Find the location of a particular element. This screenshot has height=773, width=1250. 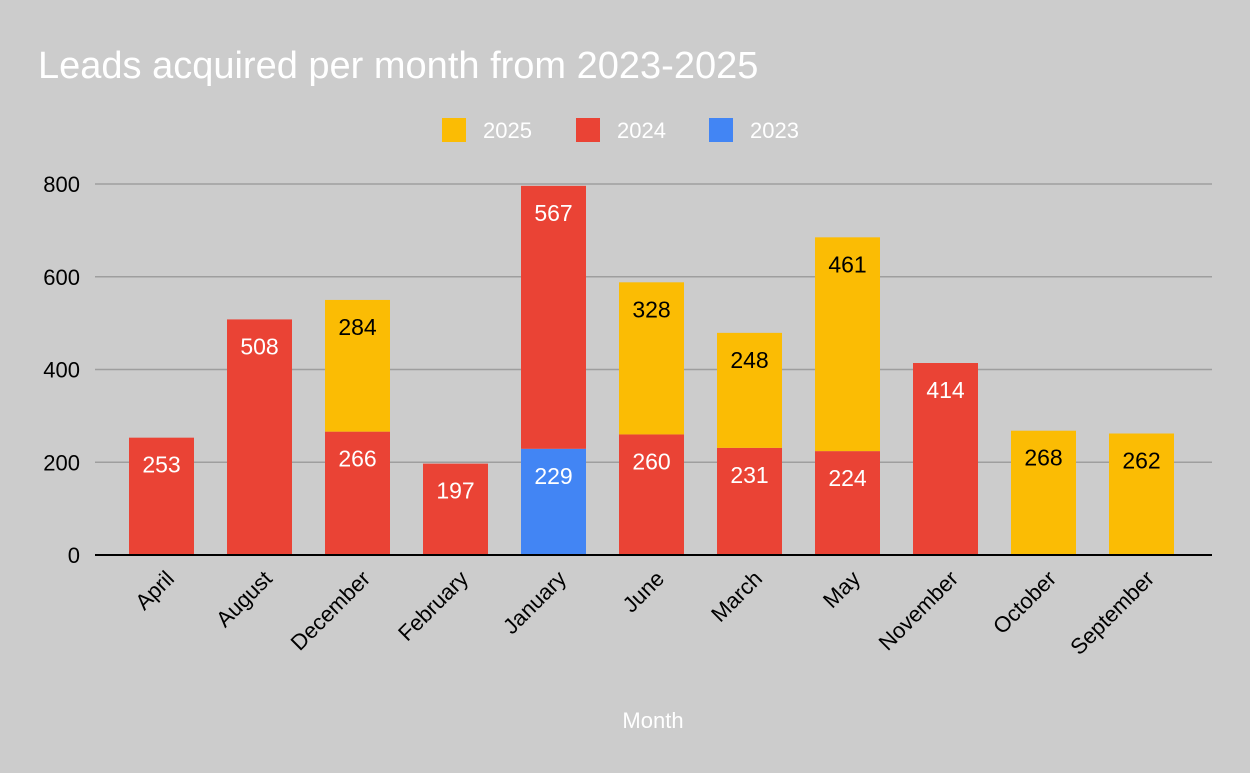

bar-2025-december is located at coordinates (357, 365).